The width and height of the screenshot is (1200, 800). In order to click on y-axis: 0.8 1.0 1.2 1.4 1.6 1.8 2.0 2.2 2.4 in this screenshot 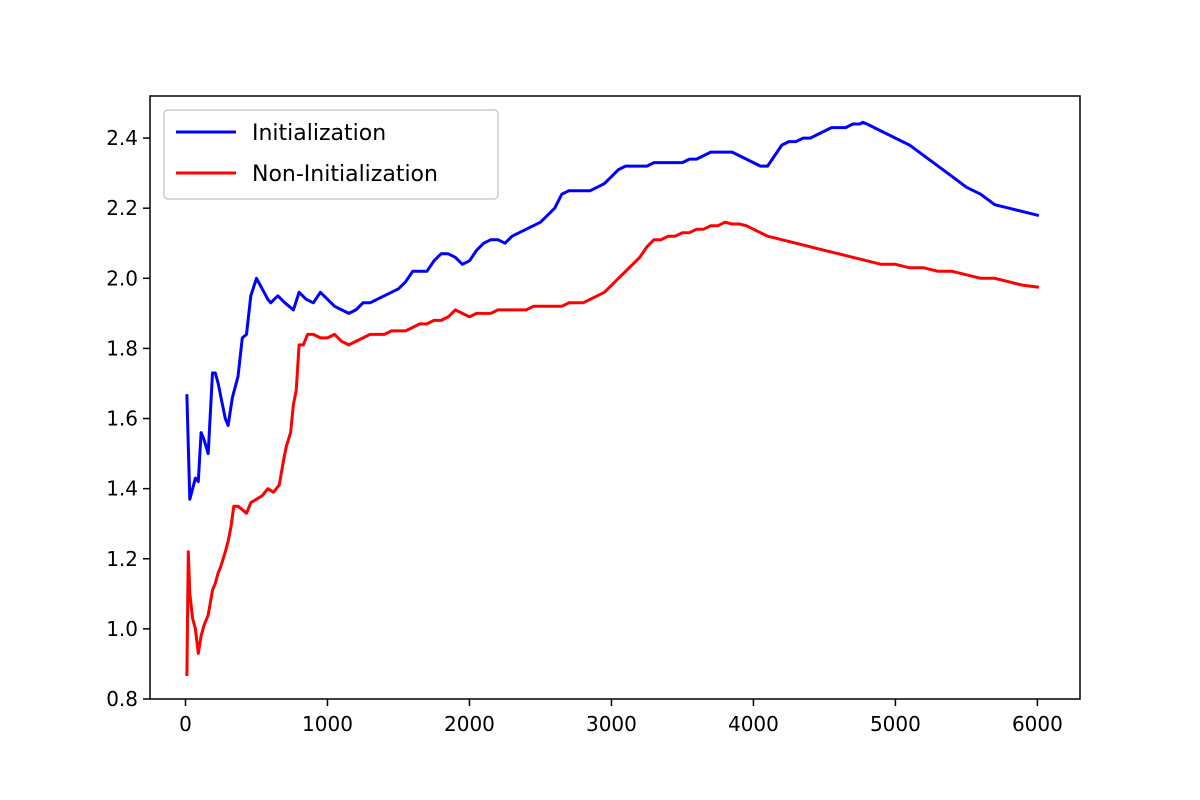, I will do `click(128, 418)`.